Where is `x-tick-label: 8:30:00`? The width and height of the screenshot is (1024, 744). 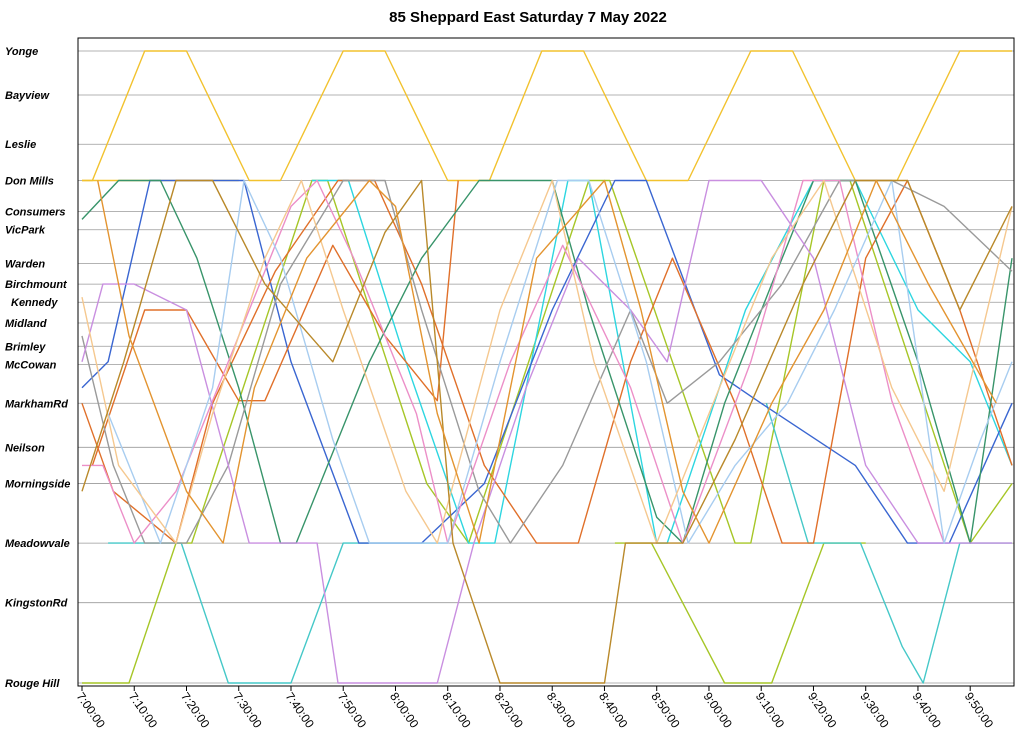 x-tick-label: 8:30:00 is located at coordinates (561, 710).